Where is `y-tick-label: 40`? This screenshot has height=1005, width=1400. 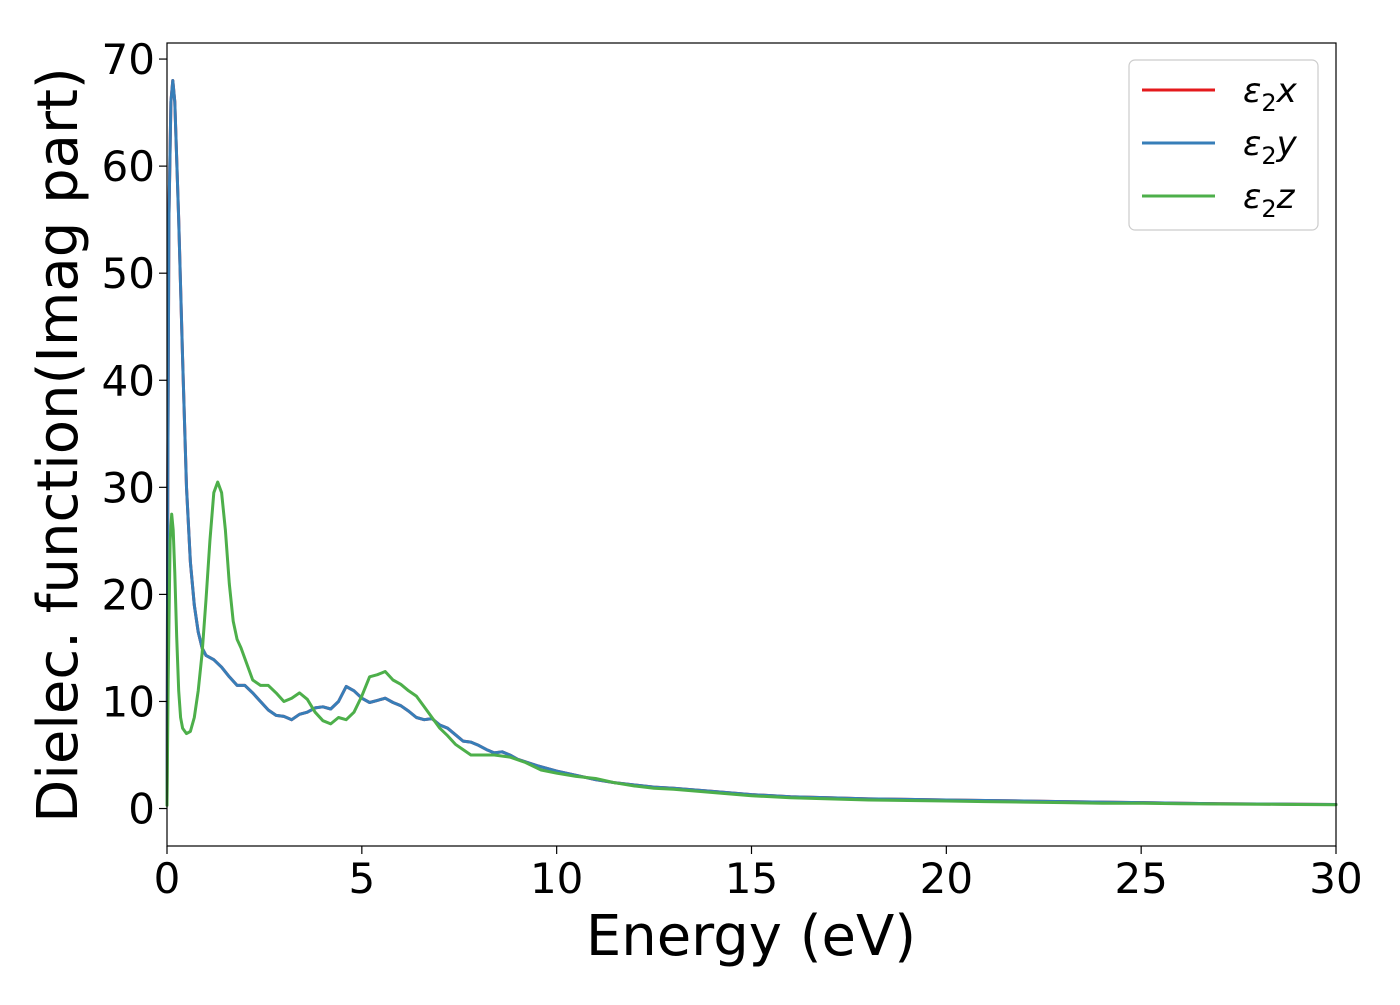 y-tick-label: 40 is located at coordinates (128, 380).